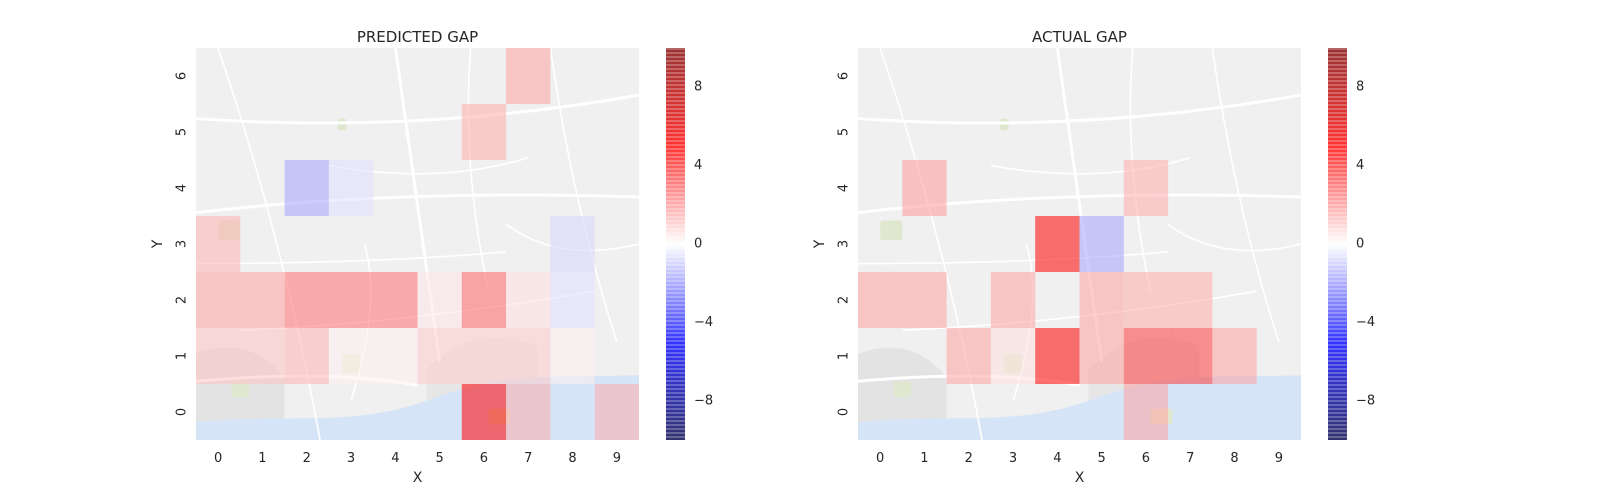 This screenshot has width=1600, height=500. I want to click on heatmap-cell-x1-y1, so click(262, 356).